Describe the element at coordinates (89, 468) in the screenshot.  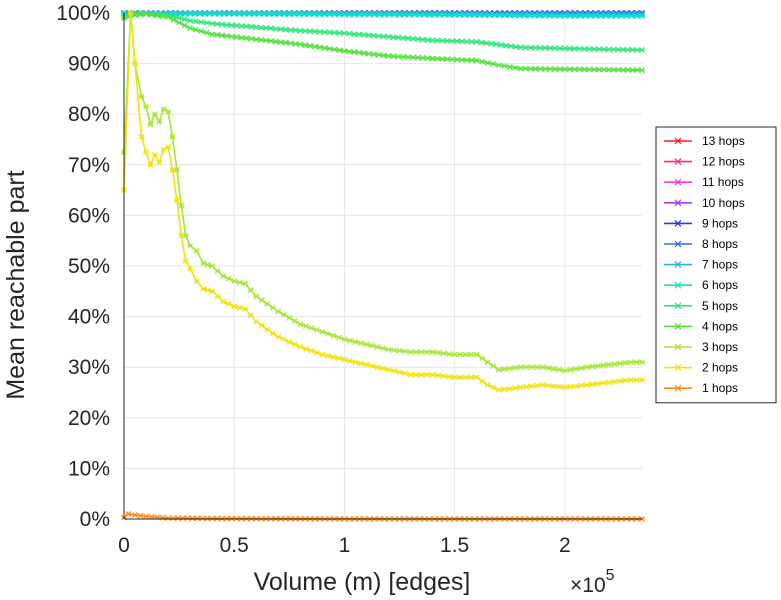
I see `y-tick-label: 10%` at that location.